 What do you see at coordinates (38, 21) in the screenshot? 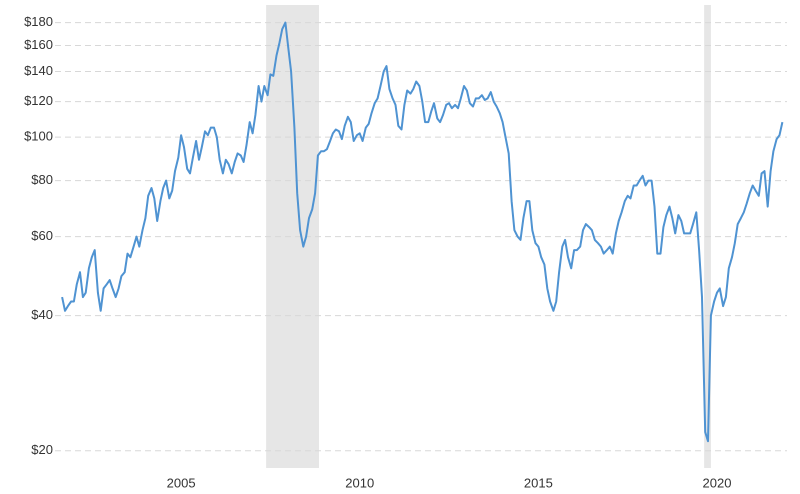
I see `y-tick-label: $180` at bounding box center [38, 21].